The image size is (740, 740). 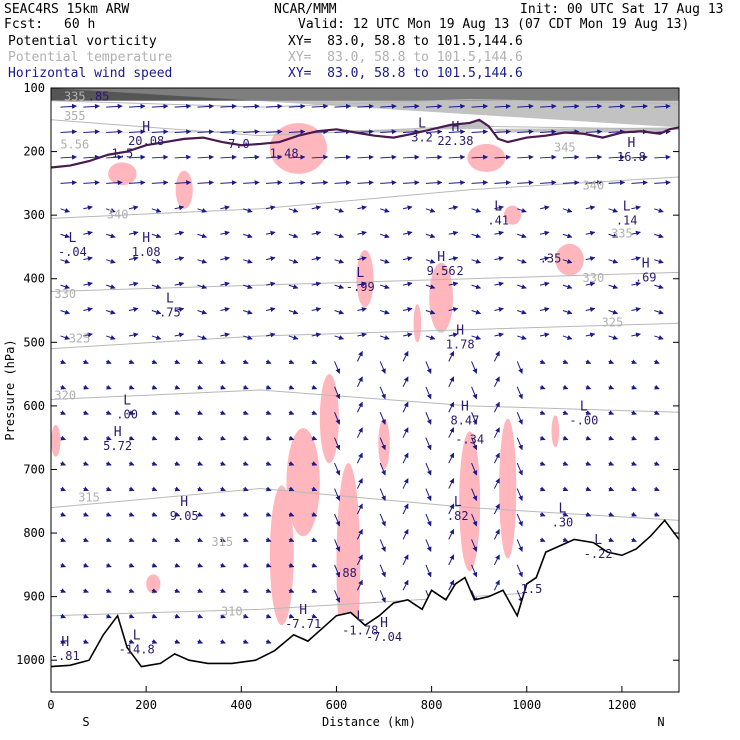 I want to click on x-axis-label: Distance (km), so click(x=369, y=722).